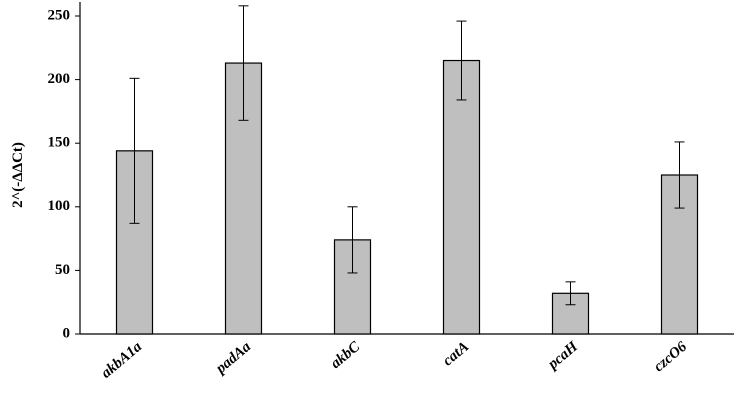  Describe the element at coordinates (18, 175) in the screenshot. I see `y-axis-label: 2^(-ΔΔCt)` at that location.